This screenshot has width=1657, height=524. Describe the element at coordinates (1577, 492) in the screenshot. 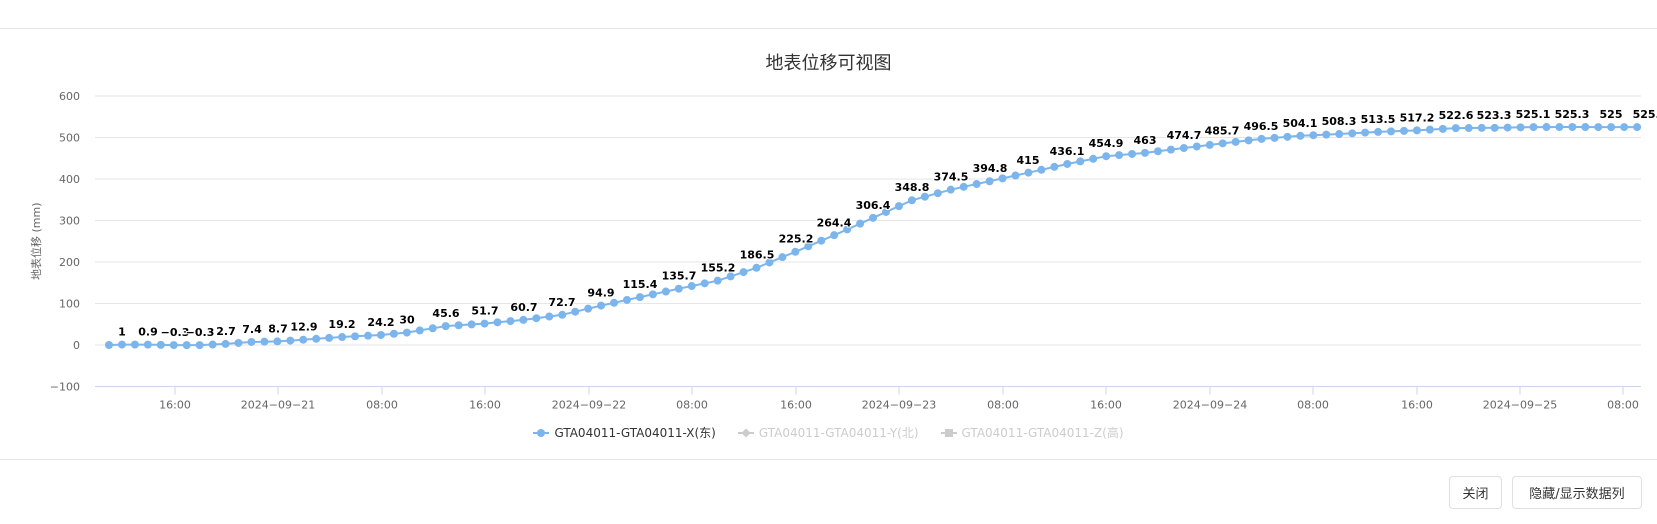

I see `toggle-series-button: 隐藏/显示数据列` at that location.